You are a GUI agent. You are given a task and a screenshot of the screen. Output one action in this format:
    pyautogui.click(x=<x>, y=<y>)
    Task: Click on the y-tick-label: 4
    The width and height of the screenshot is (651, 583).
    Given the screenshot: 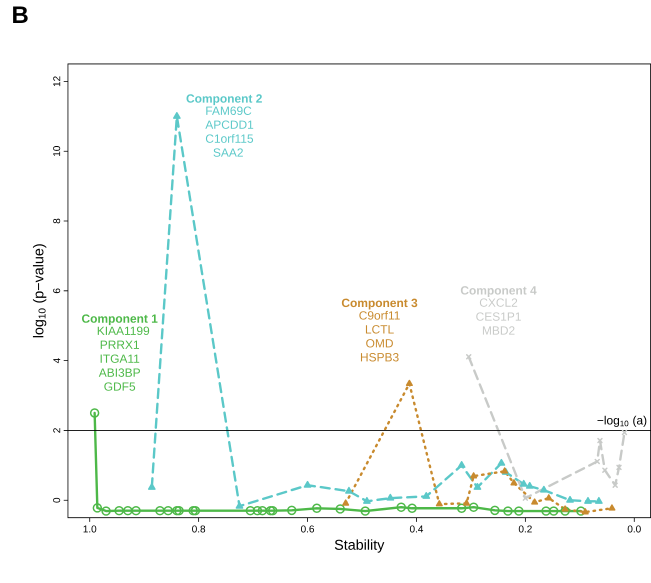 What is the action you would take?
    pyautogui.click(x=56, y=361)
    